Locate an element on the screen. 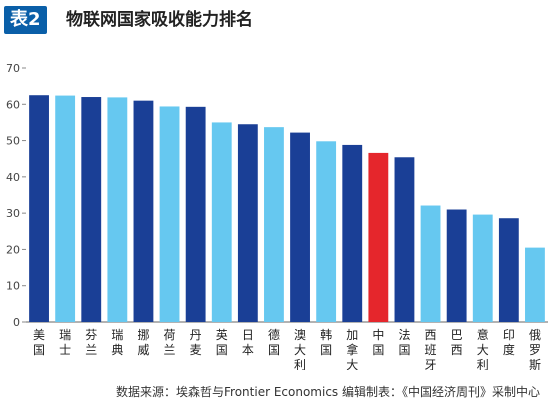 The width and height of the screenshot is (550, 408). y-tick-label: 0 is located at coordinates (16, 322).